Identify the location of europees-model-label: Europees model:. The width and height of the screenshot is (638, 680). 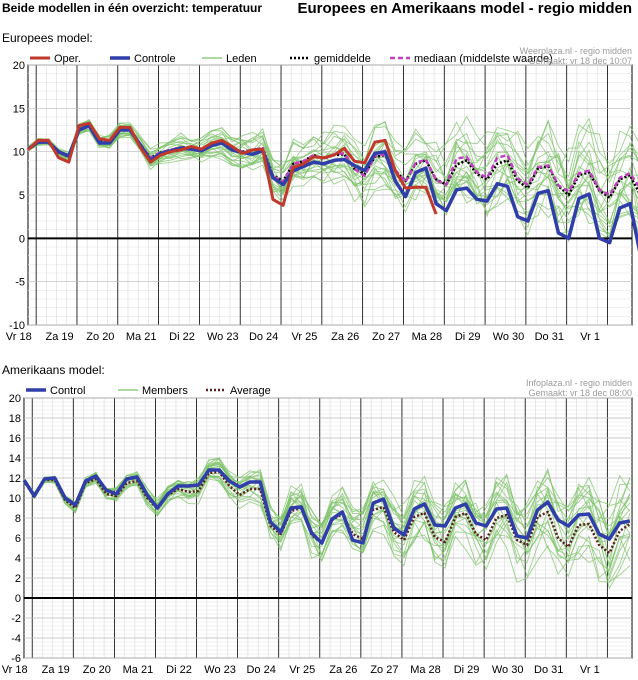
(47, 38).